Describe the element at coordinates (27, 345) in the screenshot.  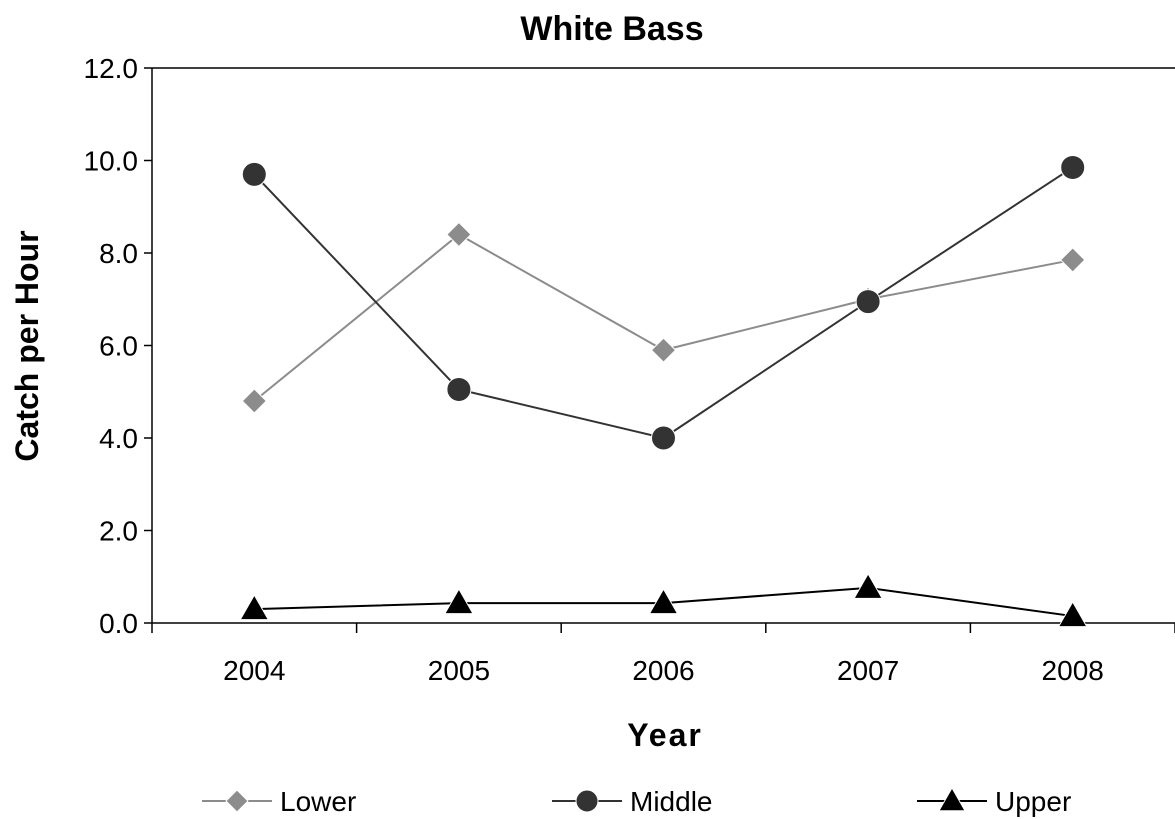
I see `y-axis-title: Catch per Hour` at that location.